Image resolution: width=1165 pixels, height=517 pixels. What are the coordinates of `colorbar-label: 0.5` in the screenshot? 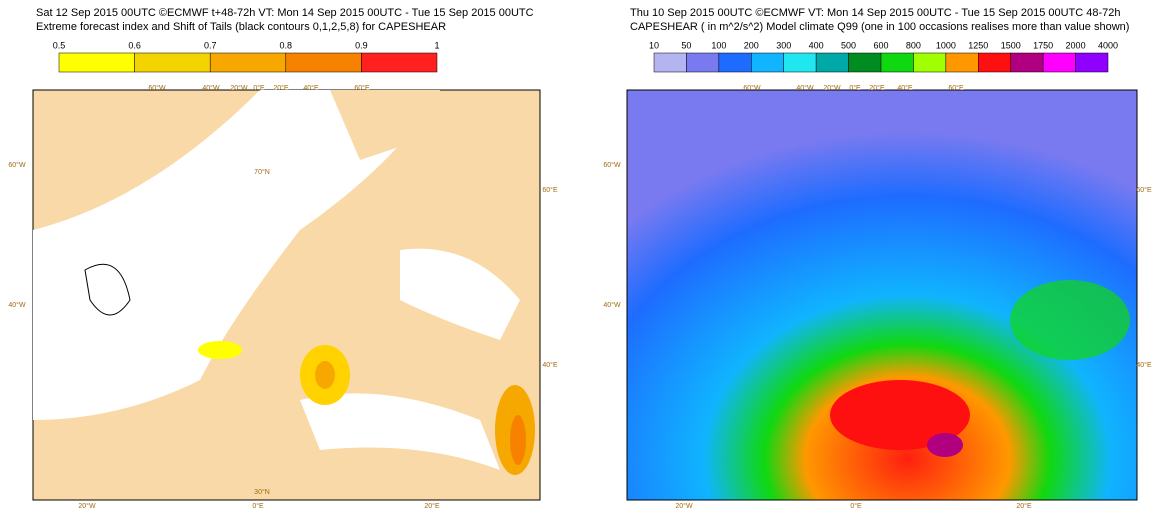 It's located at (59, 45).